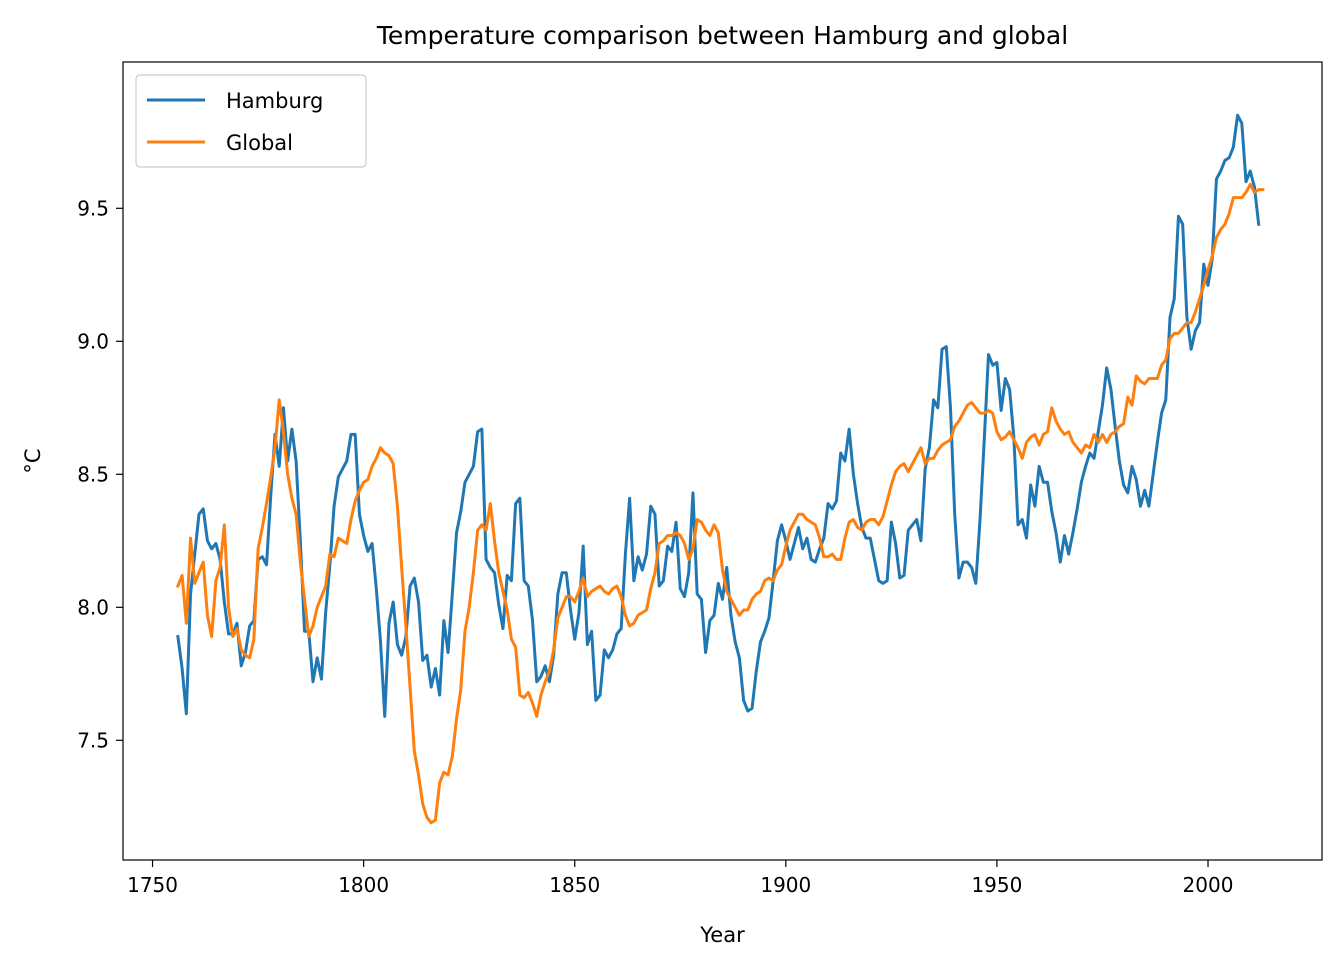 Image resolution: width=1342 pixels, height=969 pixels. I want to click on legend: Hamburg Global, so click(251, 121).